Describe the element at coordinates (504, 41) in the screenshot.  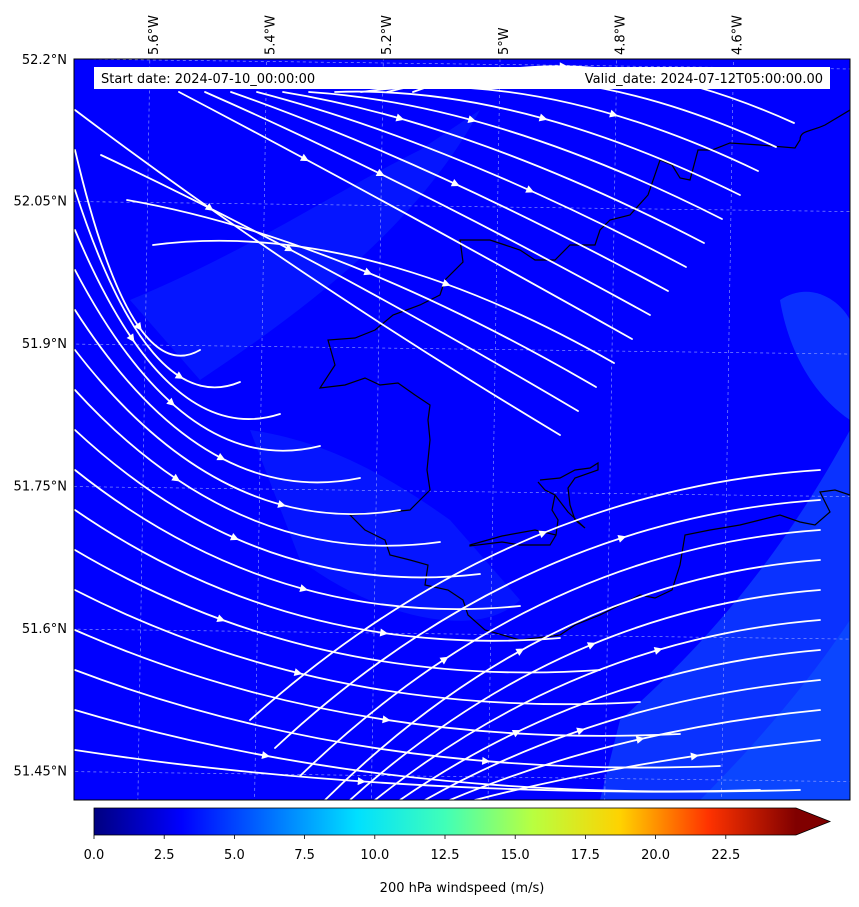
I see `longitude-tick-label: 5°W` at that location.